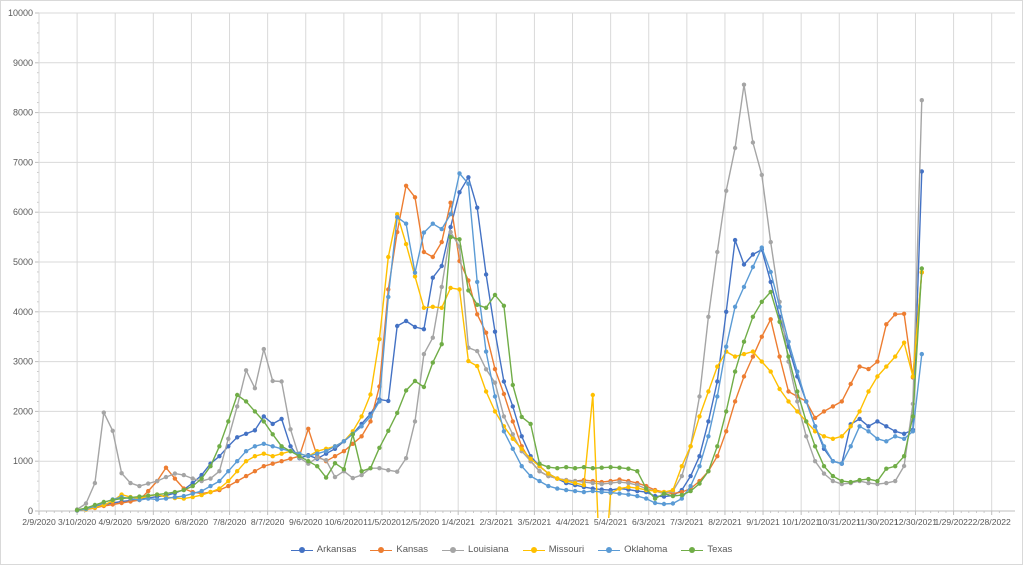  What do you see at coordinates (192, 522) in the screenshot?
I see `x-axis-label: 6/8/2020` at bounding box center [192, 522].